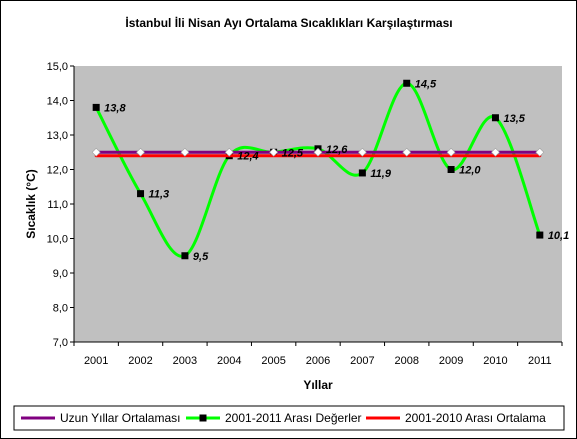  What do you see at coordinates (540, 361) in the screenshot?
I see `x-tick-label: 2011` at bounding box center [540, 361].